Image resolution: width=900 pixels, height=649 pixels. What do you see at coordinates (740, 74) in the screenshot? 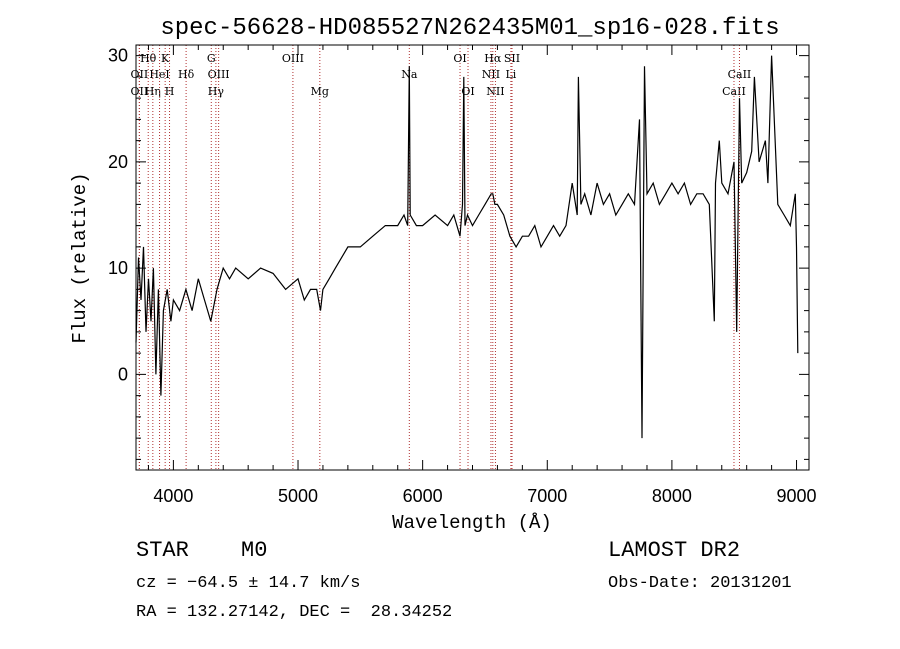
I see `marker-label-22: CaII` at bounding box center [740, 74].